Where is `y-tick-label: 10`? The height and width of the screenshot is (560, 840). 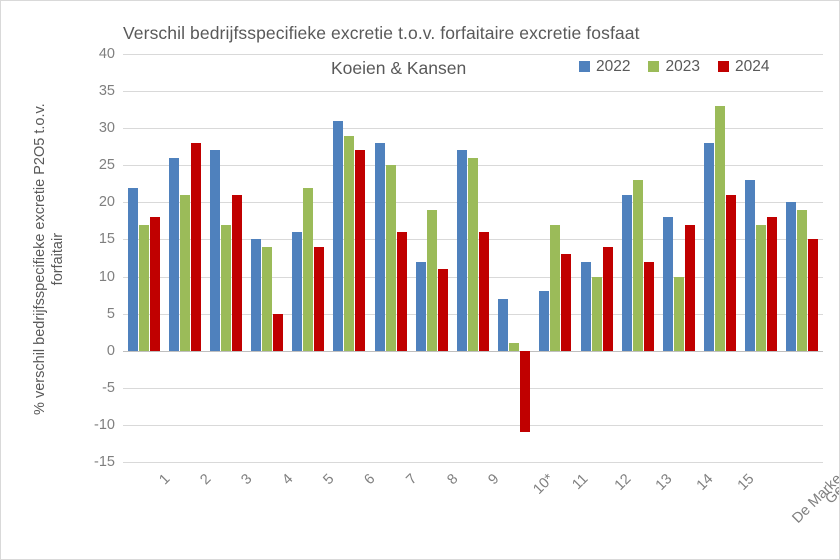
y-tick-label: 10 is located at coordinates (106, 276).